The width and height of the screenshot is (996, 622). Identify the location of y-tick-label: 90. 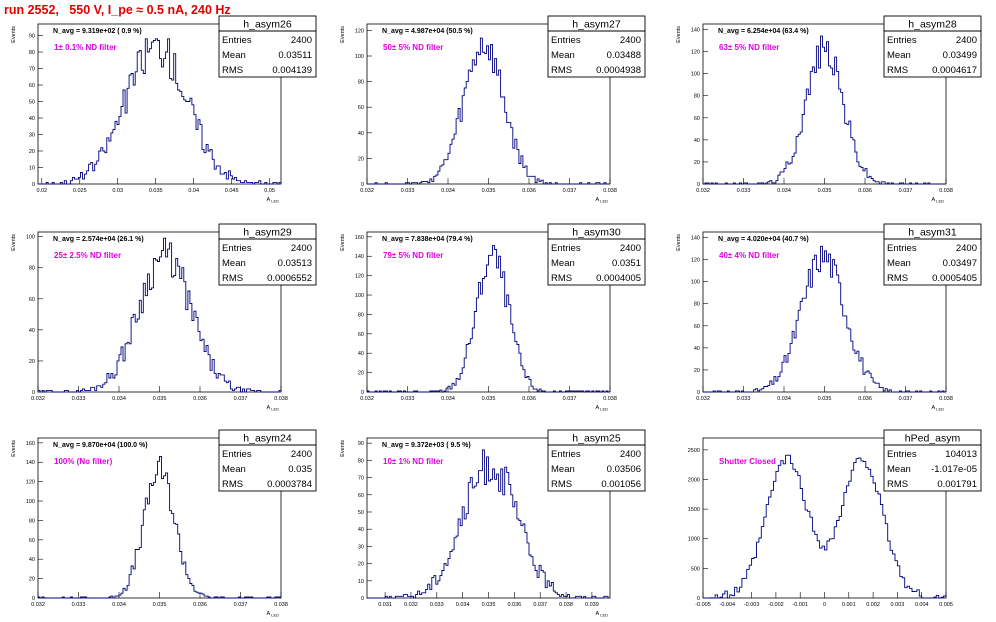
(32, 37).